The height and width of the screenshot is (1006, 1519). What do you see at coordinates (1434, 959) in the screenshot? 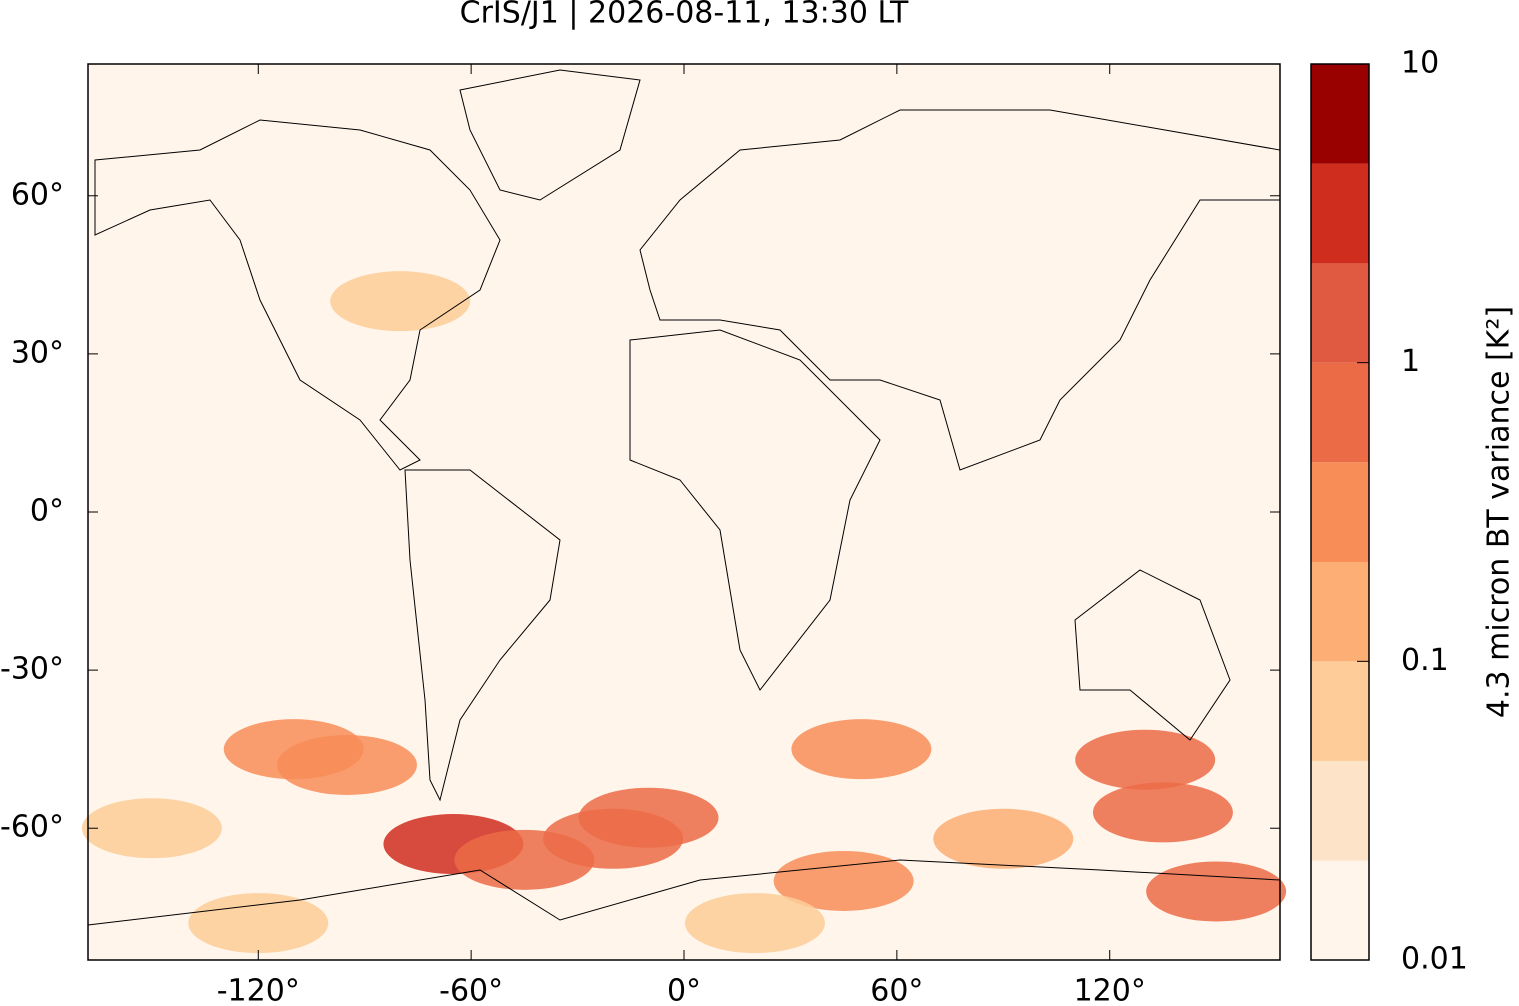
I see `colorbar-tick-label: 0.01` at bounding box center [1434, 959].